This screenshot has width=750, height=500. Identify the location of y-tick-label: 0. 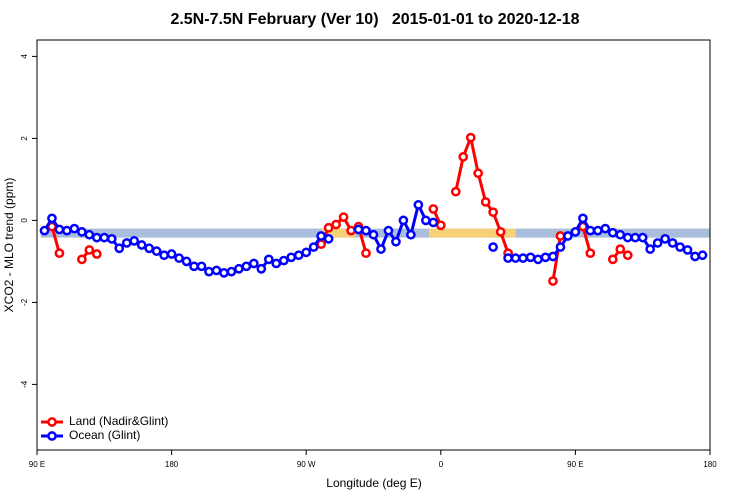
(24, 220).